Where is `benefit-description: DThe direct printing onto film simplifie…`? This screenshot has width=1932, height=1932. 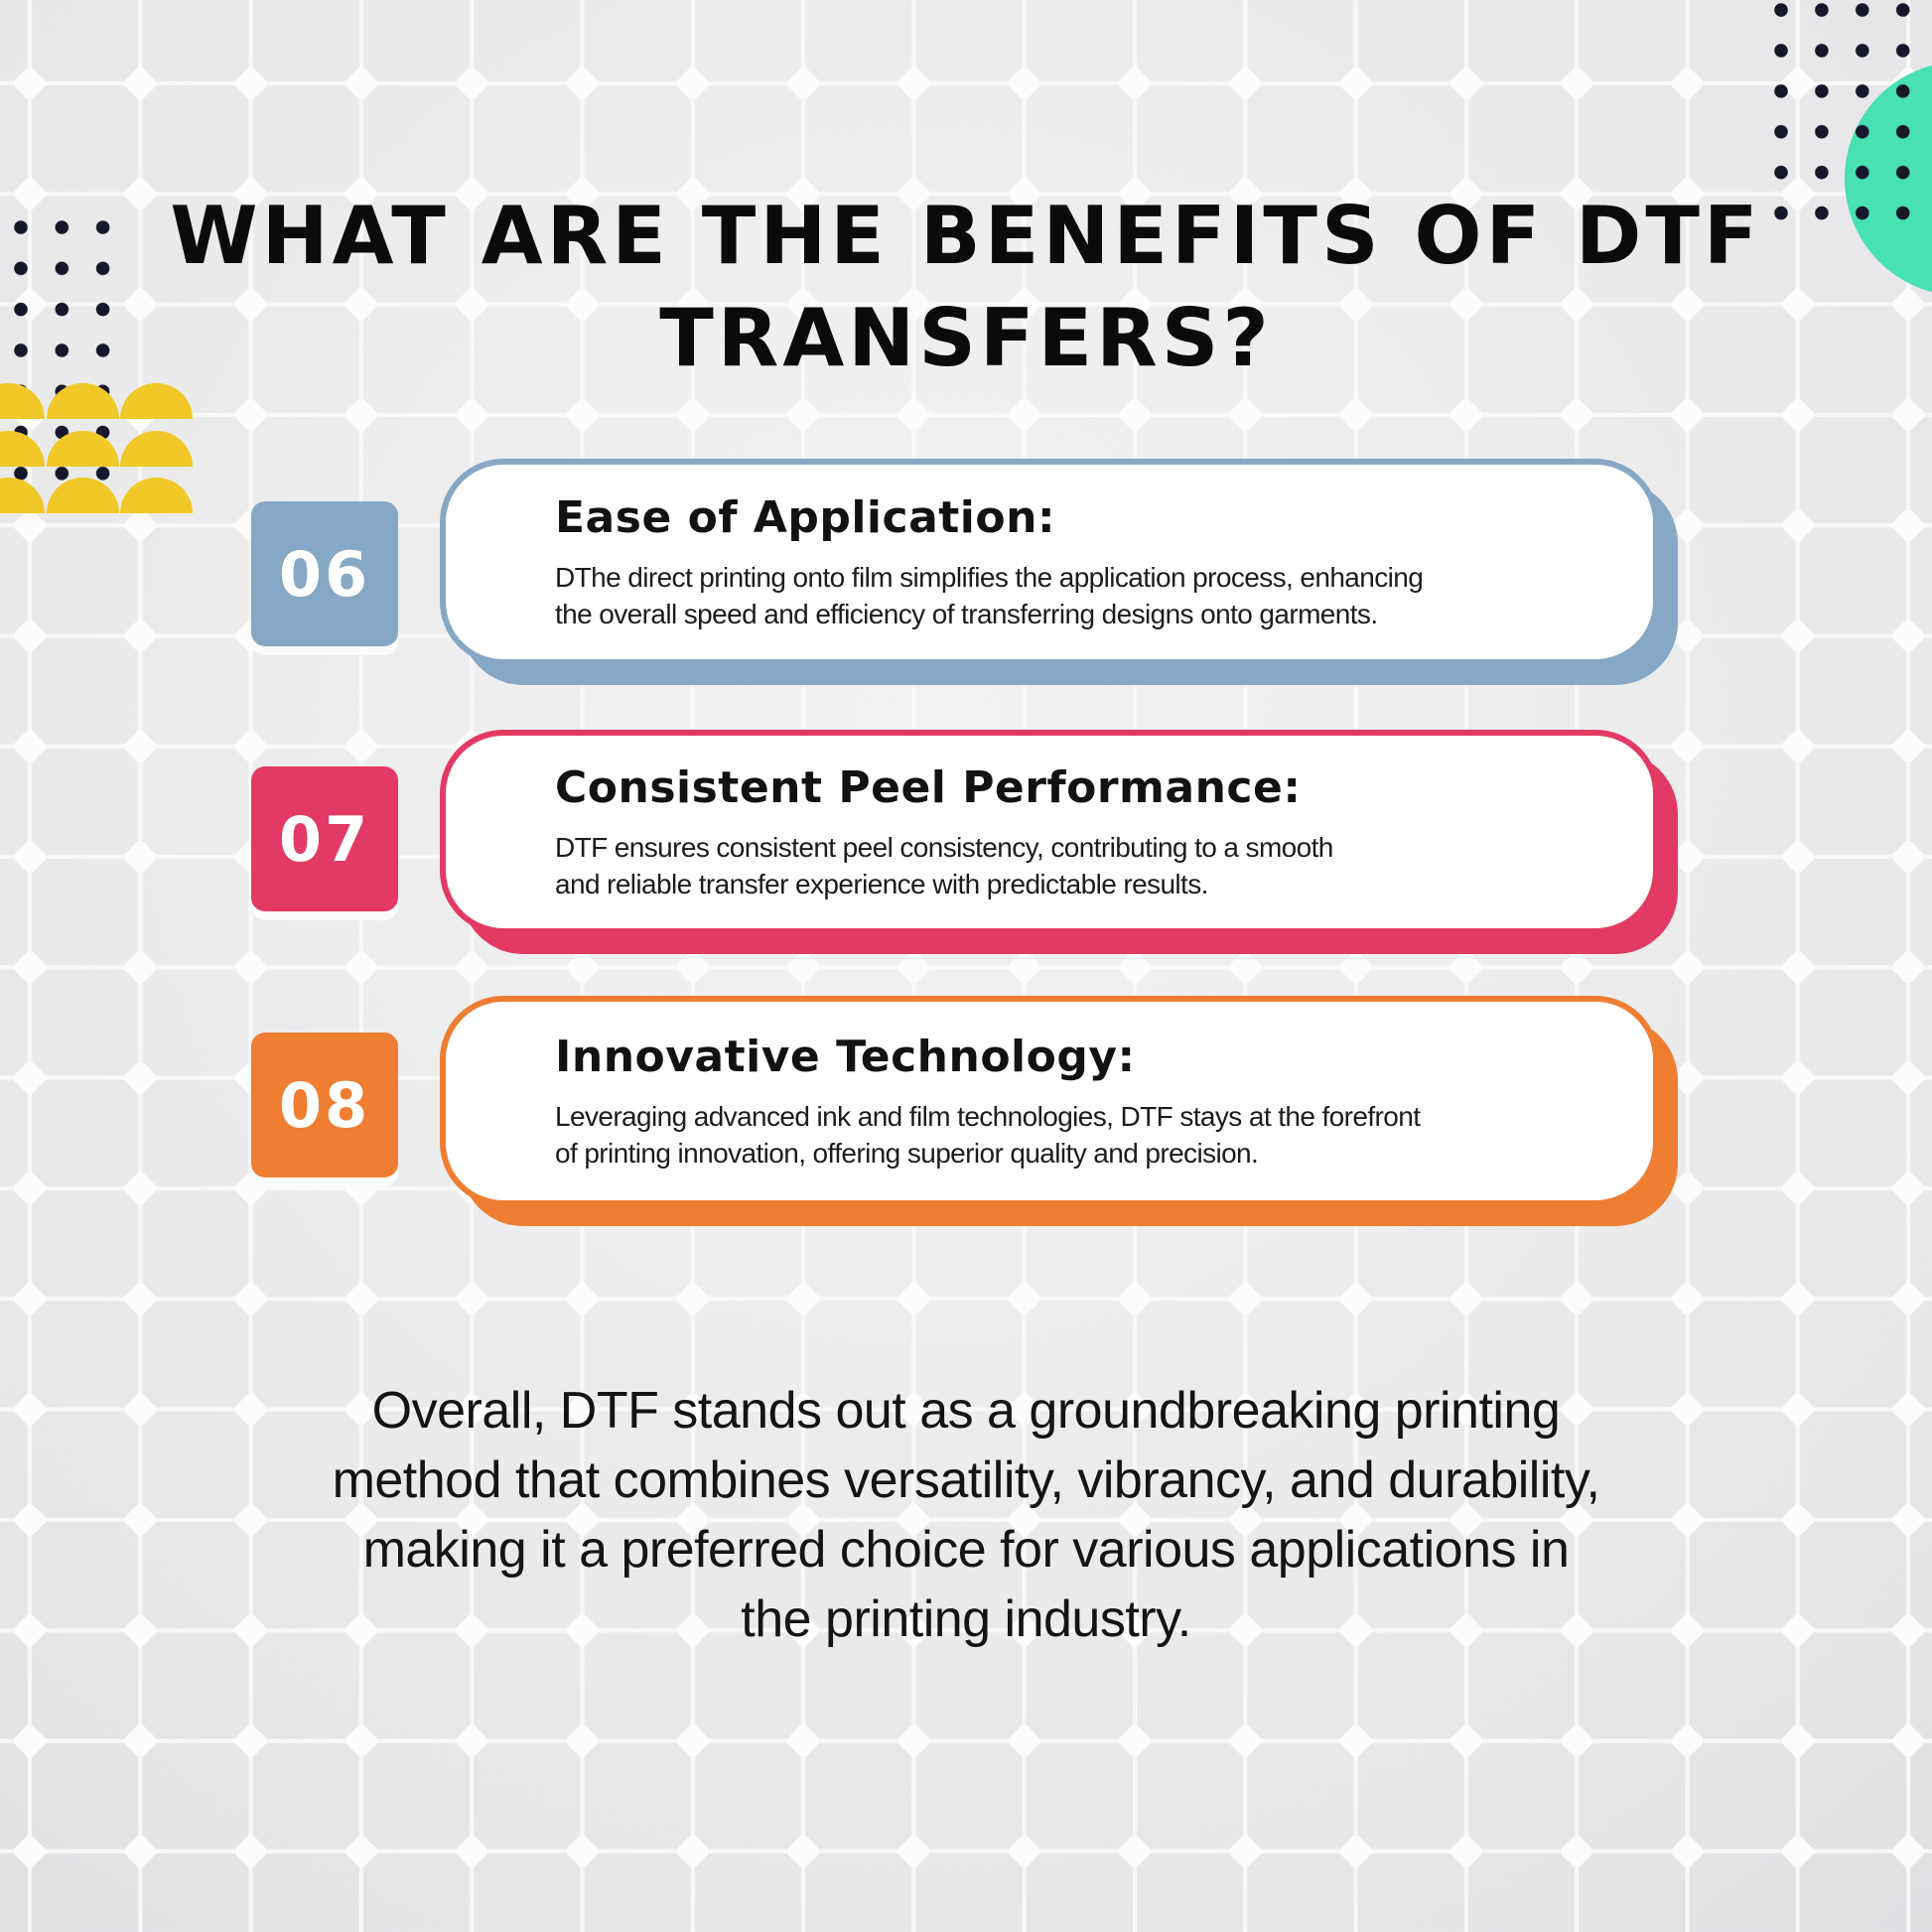
benefit-description: DThe direct printing onto film simplifie… is located at coordinates (990, 595).